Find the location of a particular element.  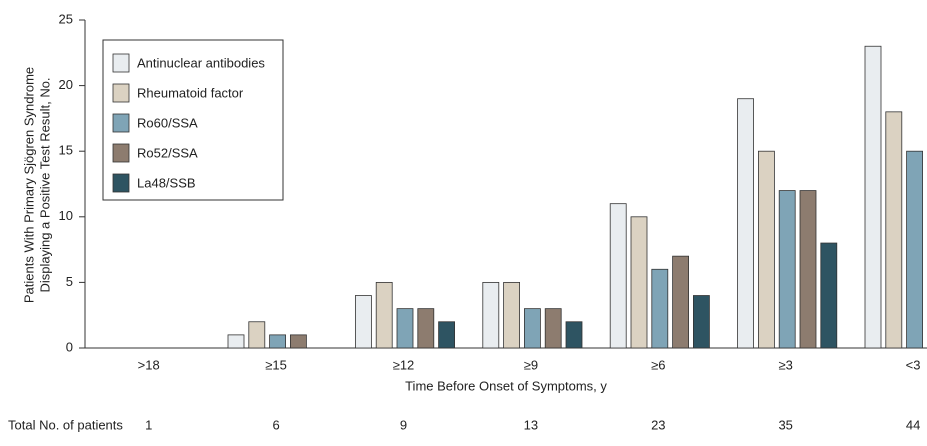

y-tick-label: 10 is located at coordinates (66, 215).